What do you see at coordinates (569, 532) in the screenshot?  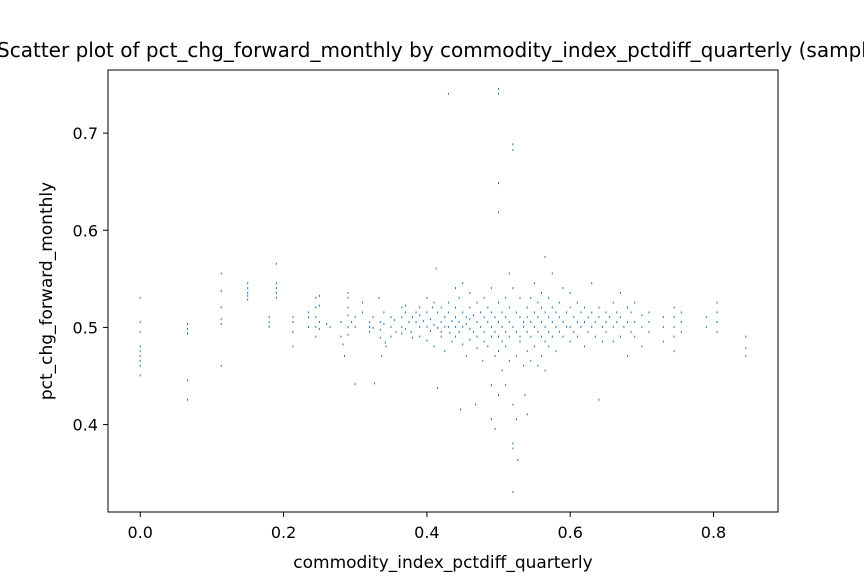 I see `x-tick-label: 0.6` at bounding box center [569, 532].